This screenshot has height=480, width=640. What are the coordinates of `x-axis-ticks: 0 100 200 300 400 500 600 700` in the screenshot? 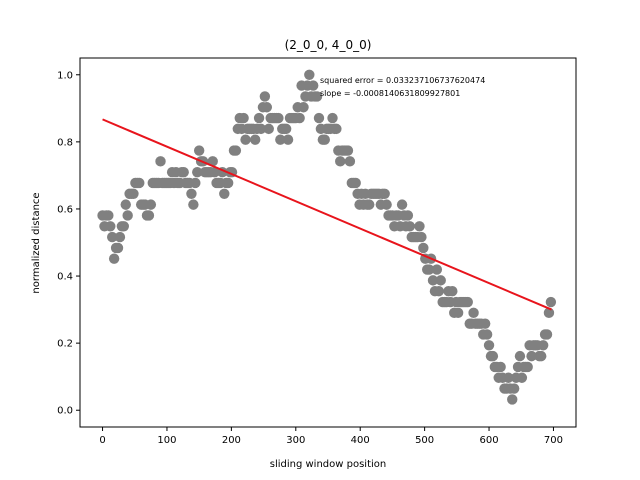 It's located at (331, 436).